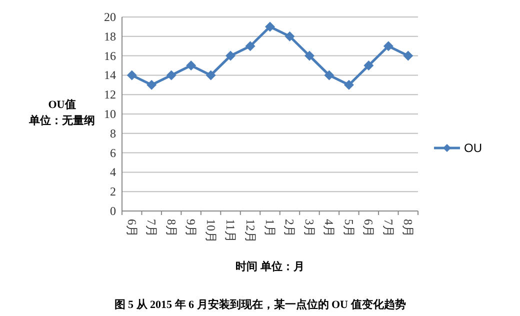 Image resolution: width=520 pixels, height=316 pixels. What do you see at coordinates (113, 172) in the screenshot?
I see `y-tick-label: 4` at bounding box center [113, 172].